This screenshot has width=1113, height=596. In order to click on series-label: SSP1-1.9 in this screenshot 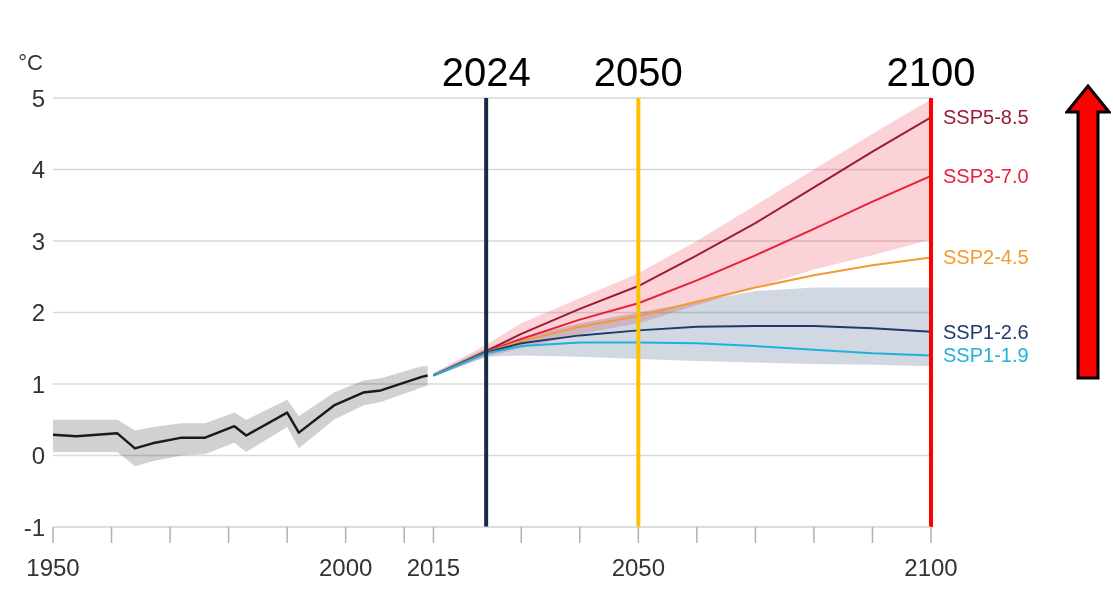, I will do `click(986, 355)`.